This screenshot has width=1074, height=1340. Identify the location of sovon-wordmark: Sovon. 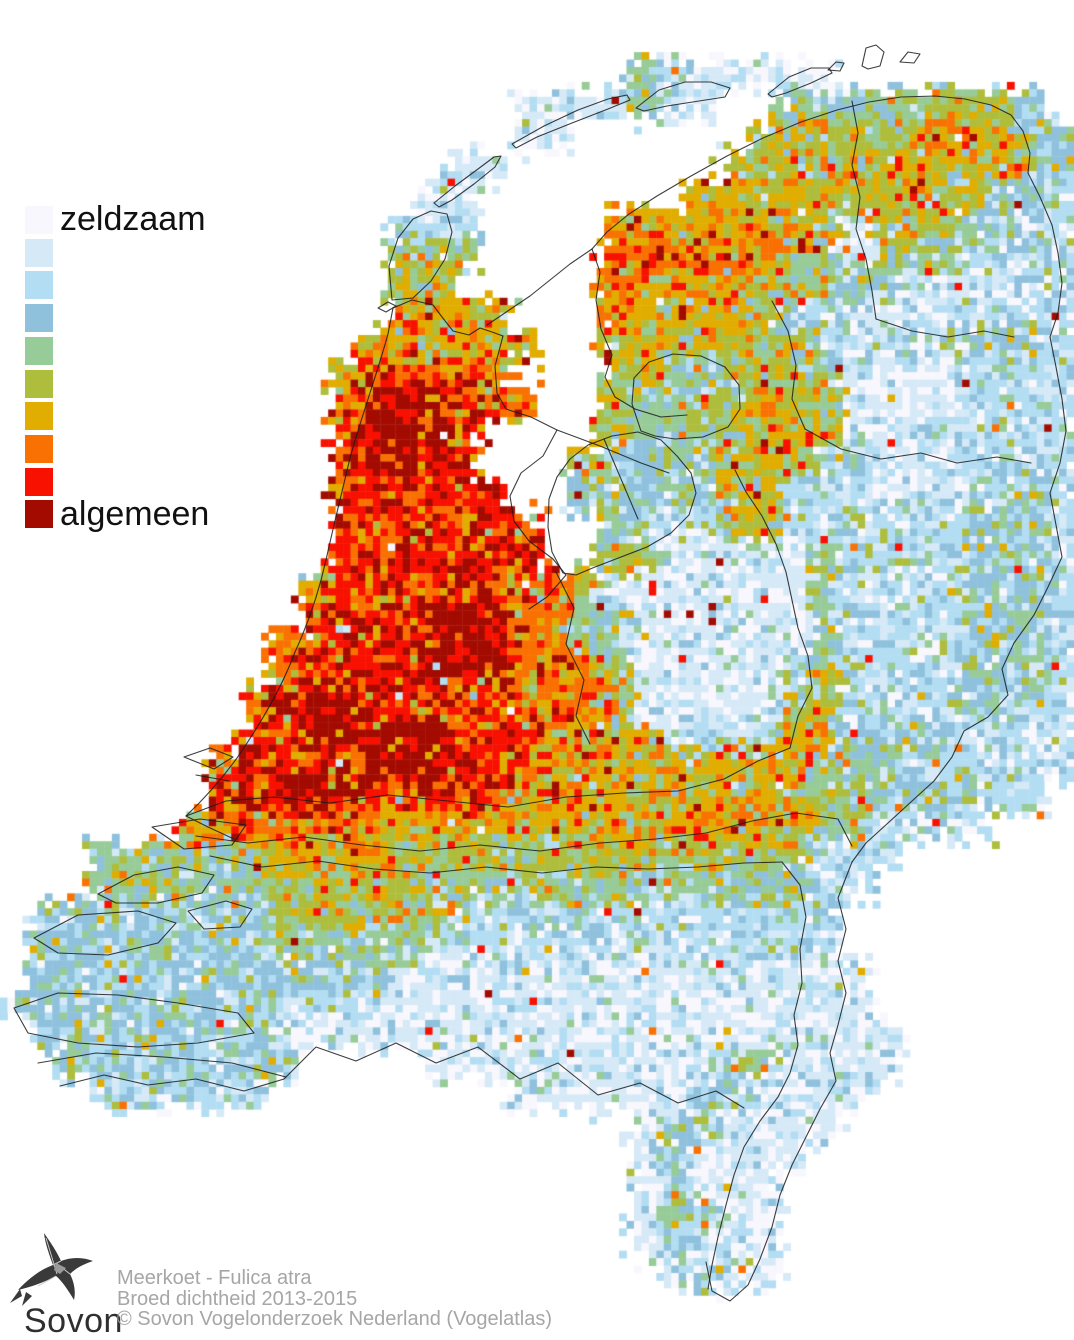
(73, 1321).